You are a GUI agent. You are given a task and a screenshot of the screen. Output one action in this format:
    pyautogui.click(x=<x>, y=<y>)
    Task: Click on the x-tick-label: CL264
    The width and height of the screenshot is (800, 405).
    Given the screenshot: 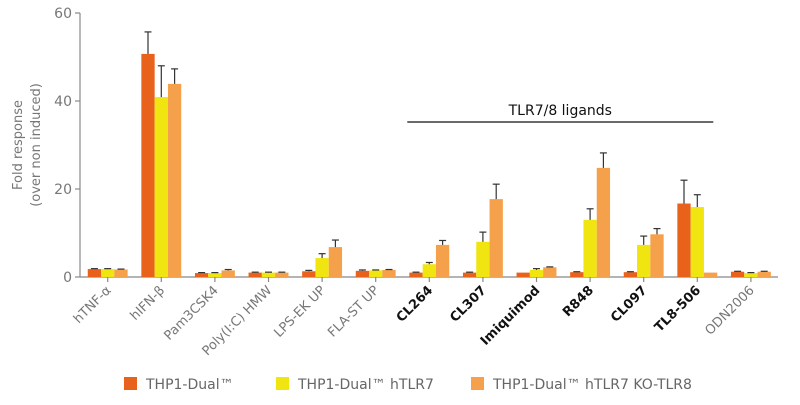 What is the action you would take?
    pyautogui.click(x=415, y=304)
    